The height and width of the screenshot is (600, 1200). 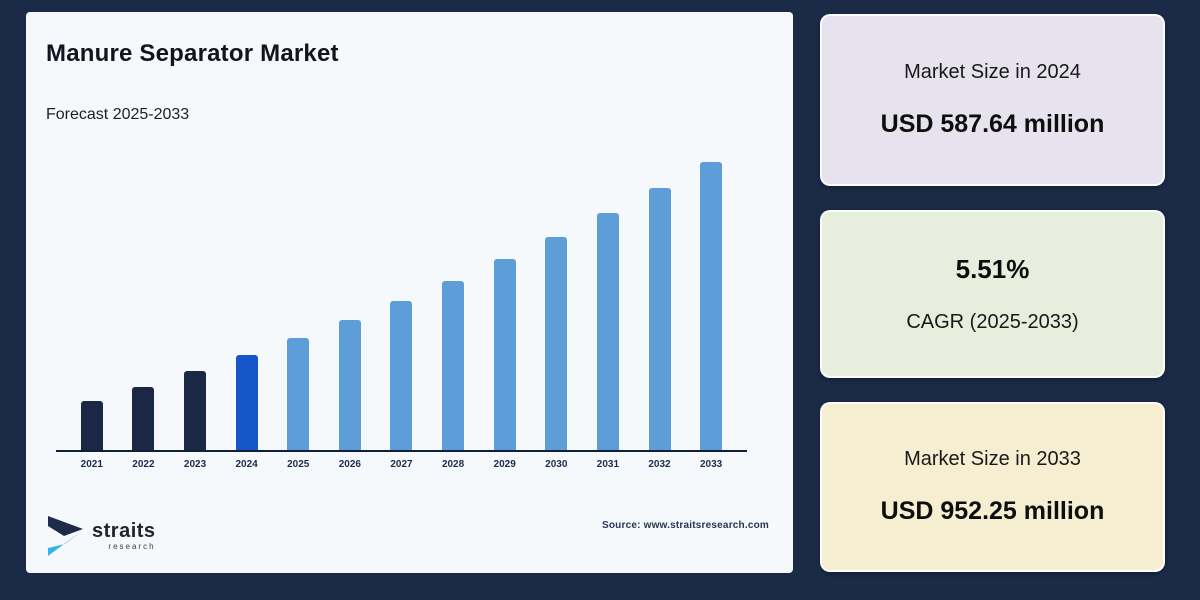 What do you see at coordinates (401, 451) in the screenshot?
I see `x-axis-line` at bounding box center [401, 451].